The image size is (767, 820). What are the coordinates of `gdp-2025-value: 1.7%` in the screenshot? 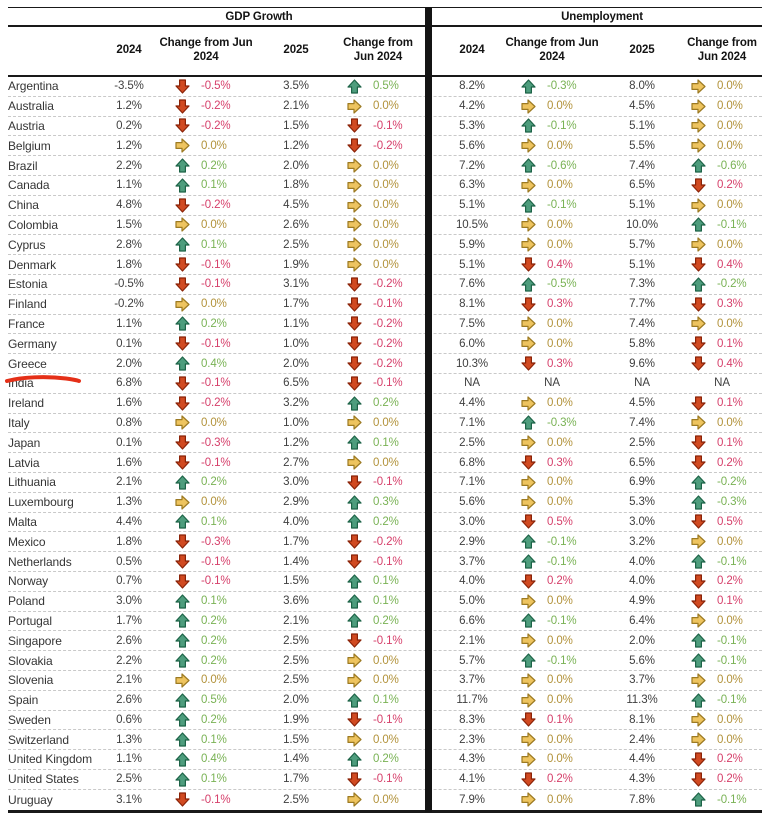 It's located at (296, 779).